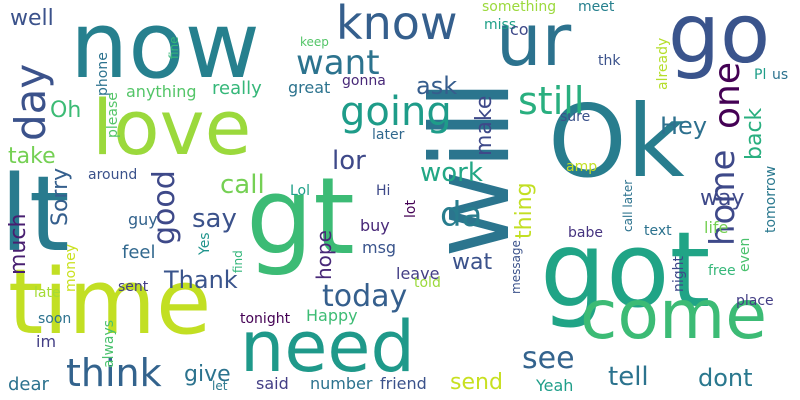 The width and height of the screenshot is (800, 400). Describe the element at coordinates (300, 191) in the screenshot. I see `word-lol: Lol` at that location.